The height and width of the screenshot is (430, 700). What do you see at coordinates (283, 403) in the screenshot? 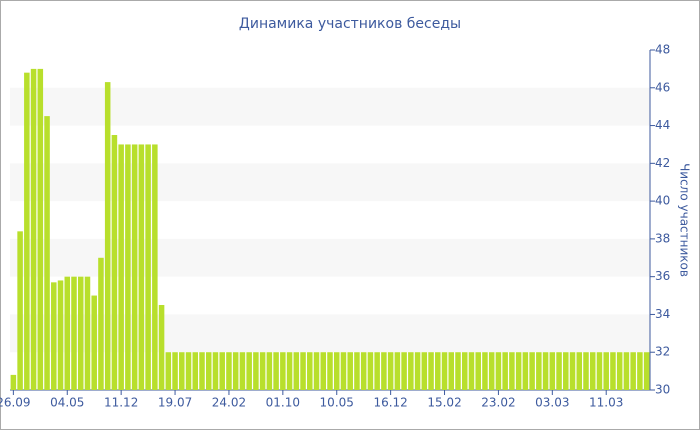
I see `x-tick-label: 01.10` at bounding box center [283, 403].